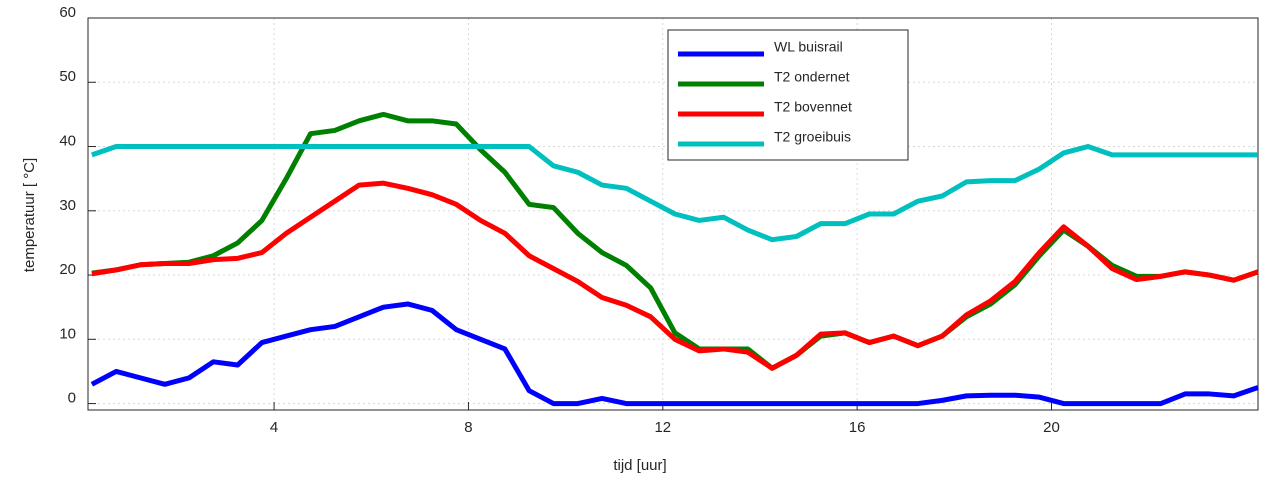 This screenshot has width=1266, height=485. Describe the element at coordinates (67, 76) in the screenshot. I see `y-tick-label: 50` at that location.